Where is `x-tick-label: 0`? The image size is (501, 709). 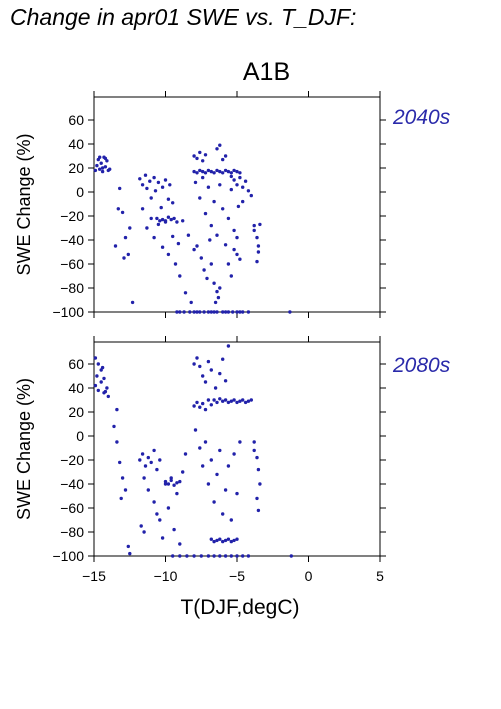
x-tick-label: 0 is located at coordinates (309, 576).